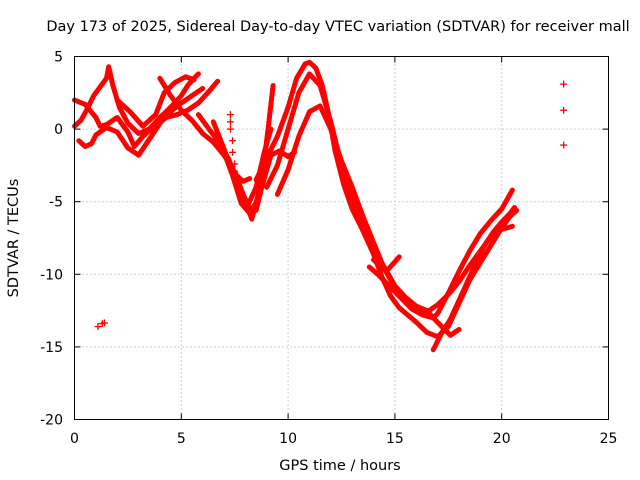  Describe the element at coordinates (502, 439) in the screenshot. I see `x-tick-label: 20` at that location.